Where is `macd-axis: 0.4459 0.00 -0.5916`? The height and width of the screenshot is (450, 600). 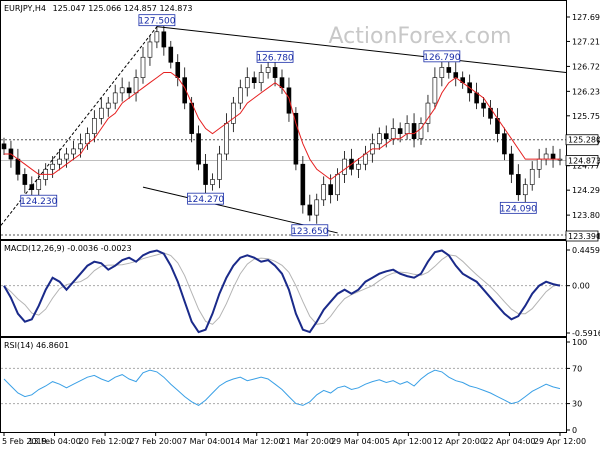 macd-axis: 0.4459 0.00 -0.5916 is located at coordinates (583, 292).